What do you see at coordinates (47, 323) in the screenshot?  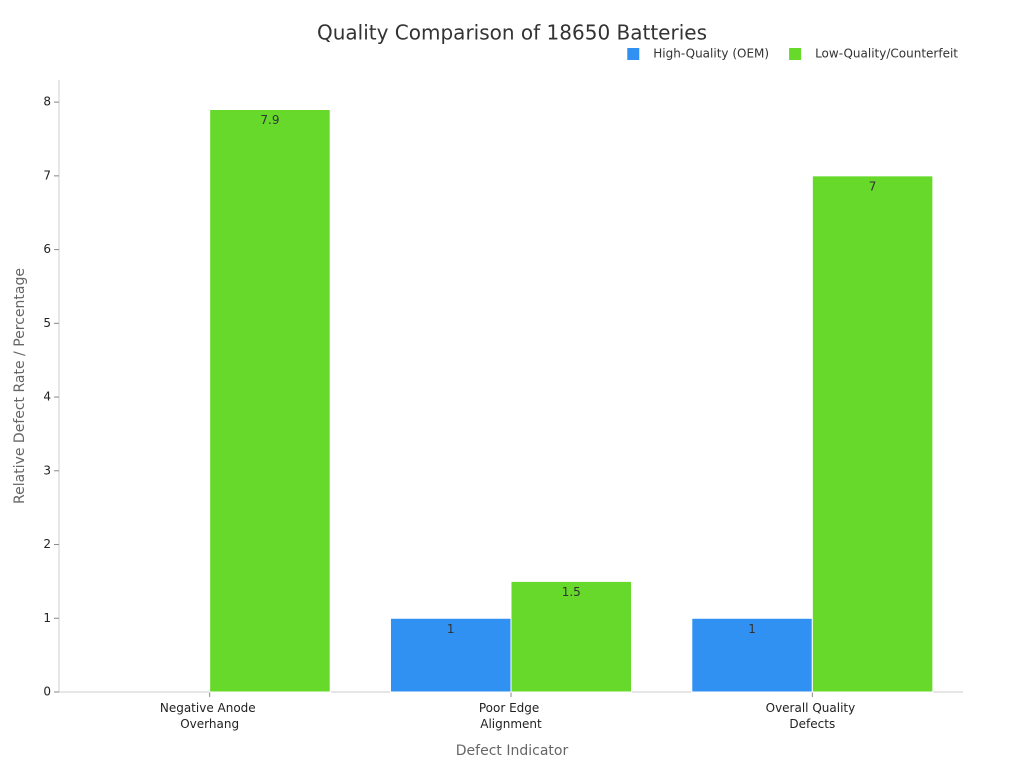 I see `y-tick-label: 5` at bounding box center [47, 323].